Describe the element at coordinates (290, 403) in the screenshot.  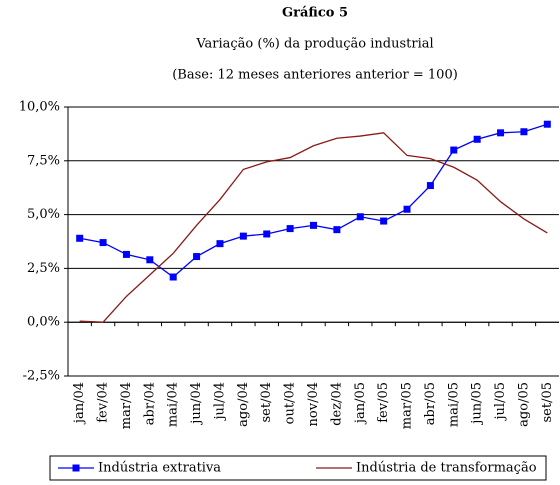
I see `x-tick-label: out/04` at that location.